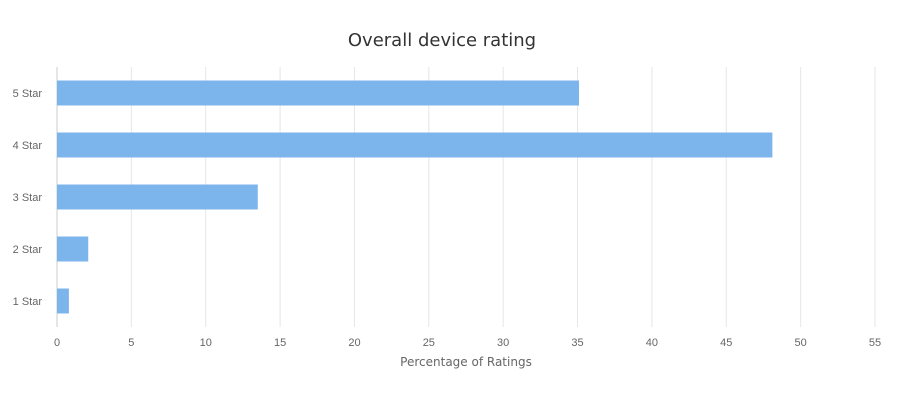 The image size is (900, 400). I want to click on x-tick-label: 20, so click(354, 343).